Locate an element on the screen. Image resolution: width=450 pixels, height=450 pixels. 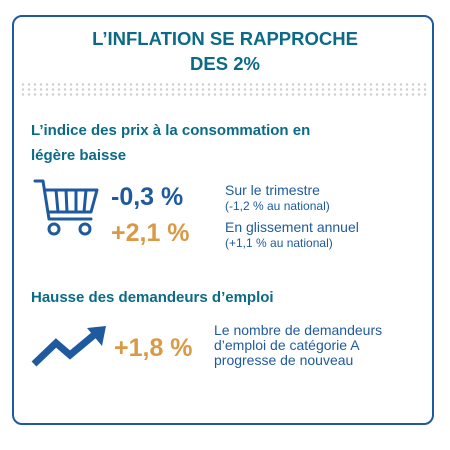
section-heading-jobseekers: Hausse des demandeurs d’emploi is located at coordinates (152, 297).